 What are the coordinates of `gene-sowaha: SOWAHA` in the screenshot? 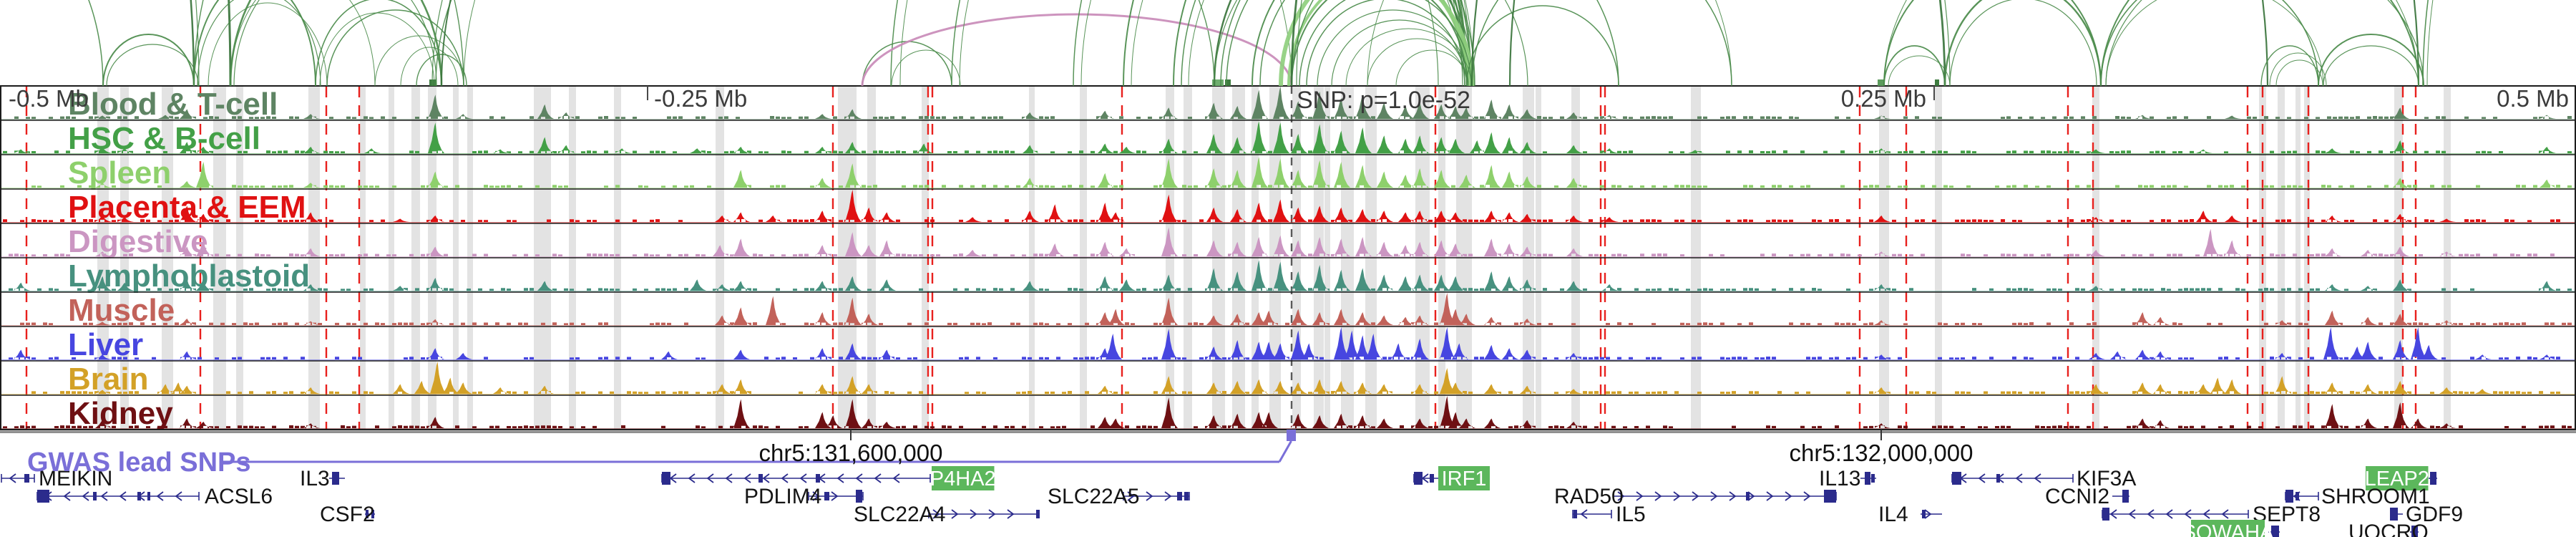 It's located at (2231, 528).